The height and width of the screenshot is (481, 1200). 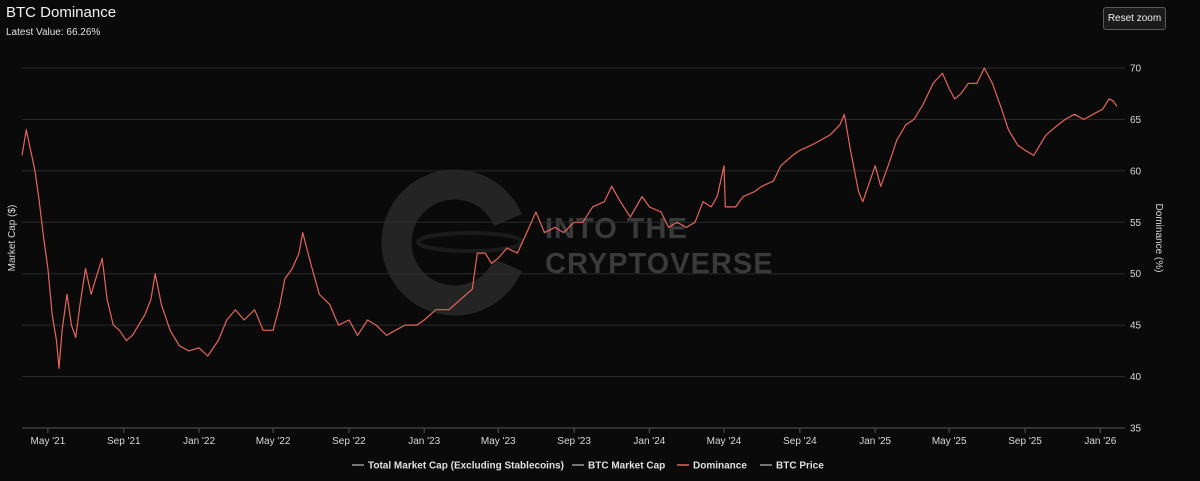 What do you see at coordinates (574, 441) in the screenshot?
I see `x-tick-label: Sep '23` at bounding box center [574, 441].